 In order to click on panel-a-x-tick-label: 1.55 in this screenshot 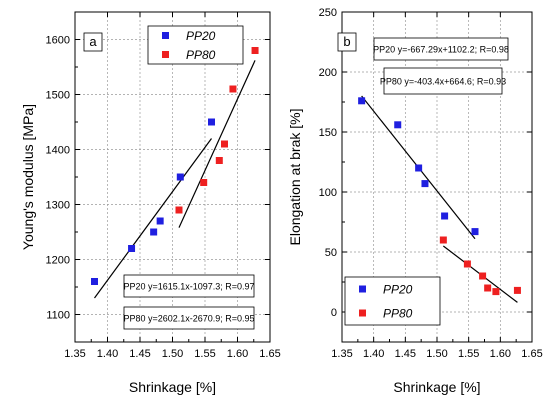, I will do `click(204, 354)`.